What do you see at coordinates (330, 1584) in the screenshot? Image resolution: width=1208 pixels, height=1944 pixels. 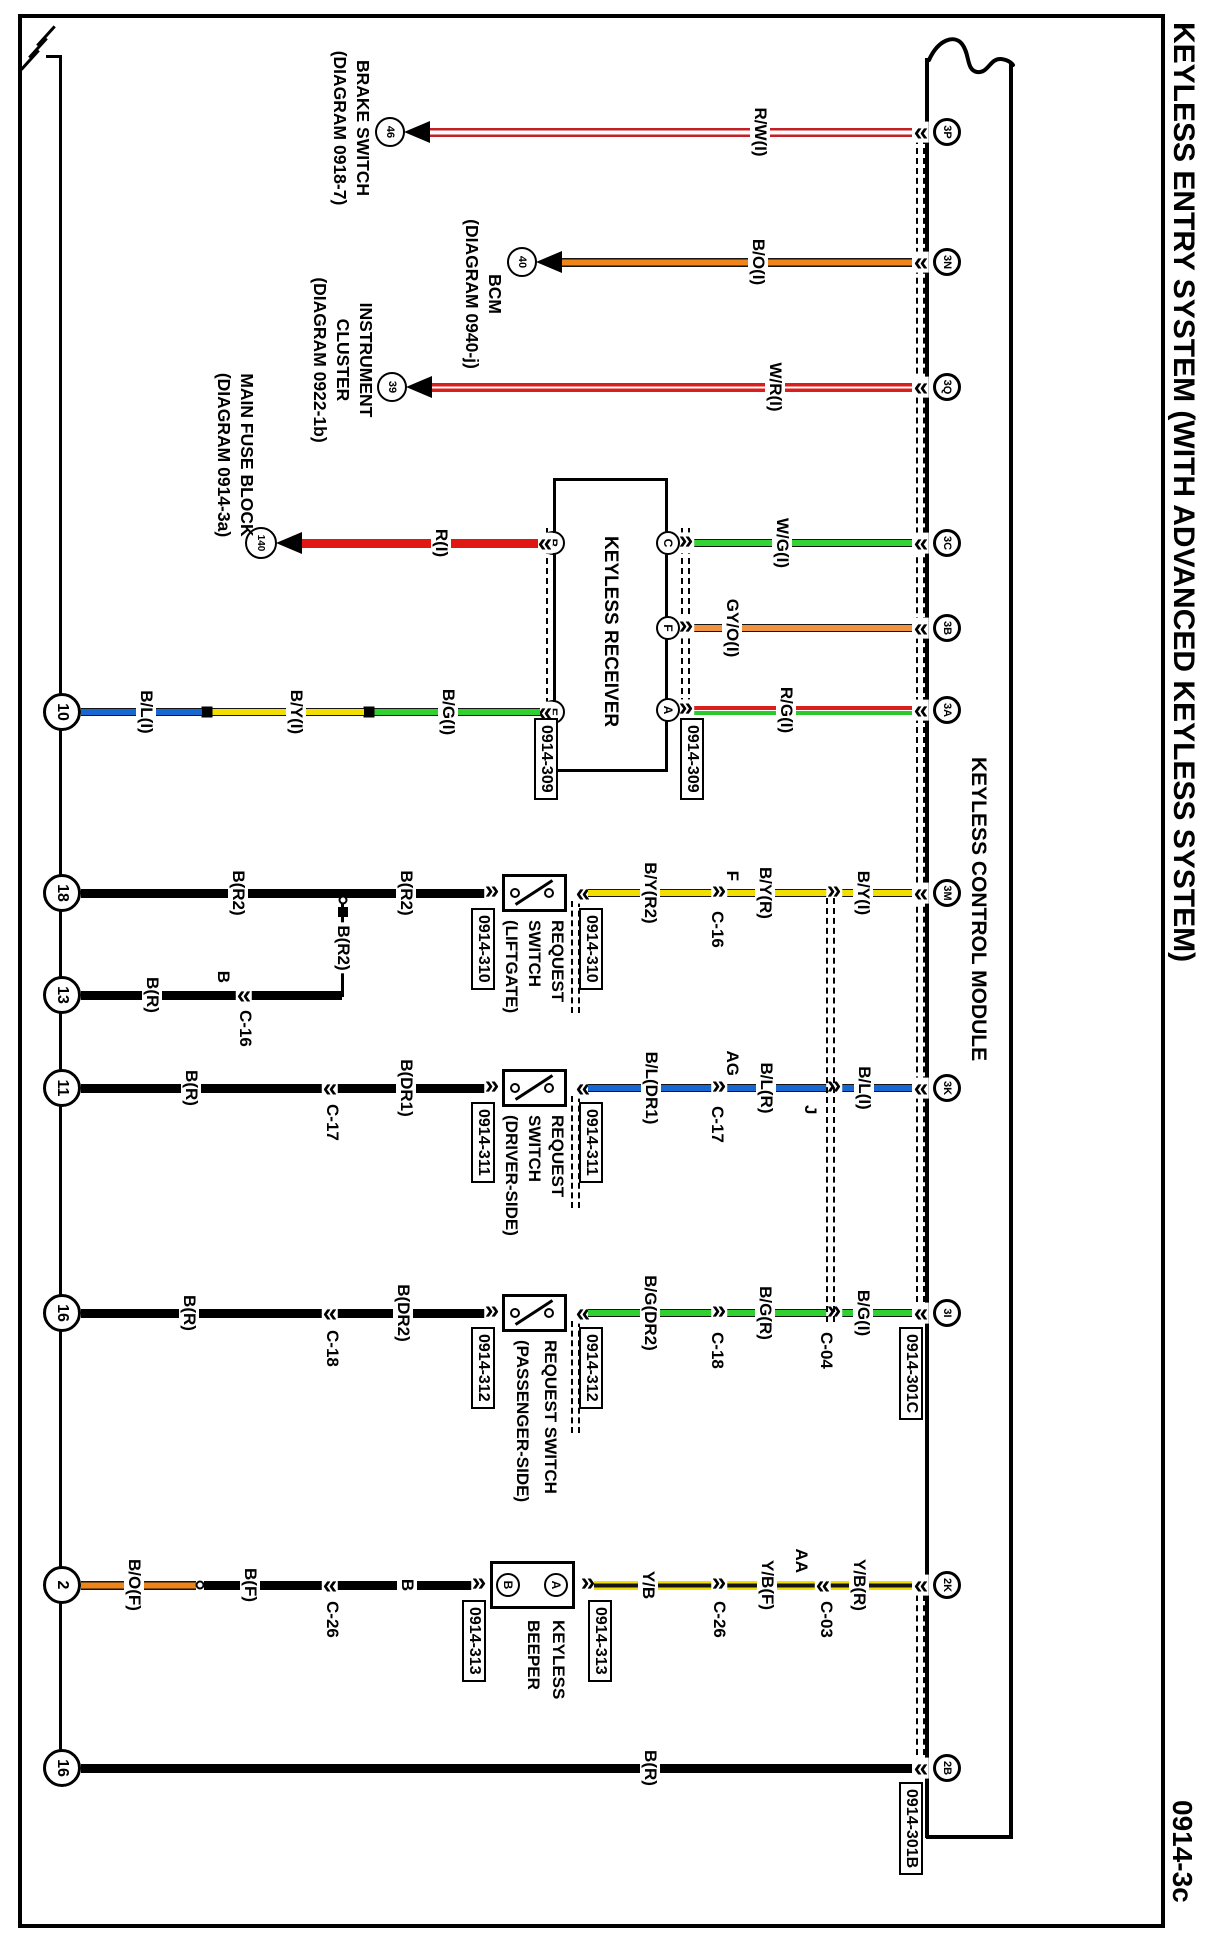 I see `row2-chevron-c26-low: «` at bounding box center [330, 1584].